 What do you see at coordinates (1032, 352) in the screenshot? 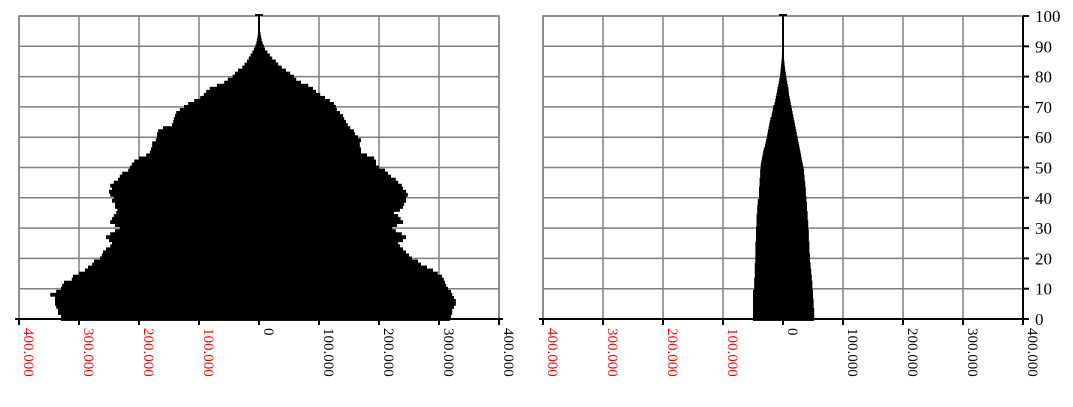
I see `chart-2-x-tick-label: 400.000` at bounding box center [1032, 352].